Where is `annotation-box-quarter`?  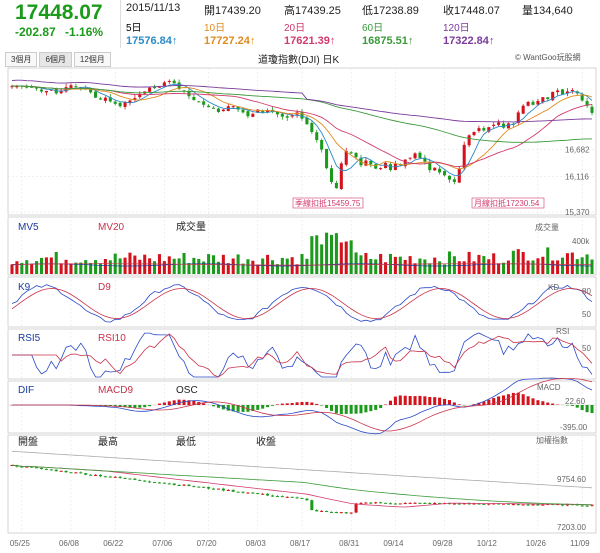 annotation-box-quarter is located at coordinates (328, 203).